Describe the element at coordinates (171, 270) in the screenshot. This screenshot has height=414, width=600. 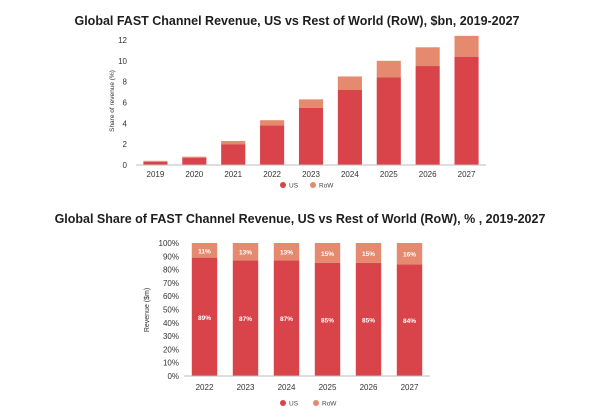
I see `chart2-y-tick: 80%` at that location.